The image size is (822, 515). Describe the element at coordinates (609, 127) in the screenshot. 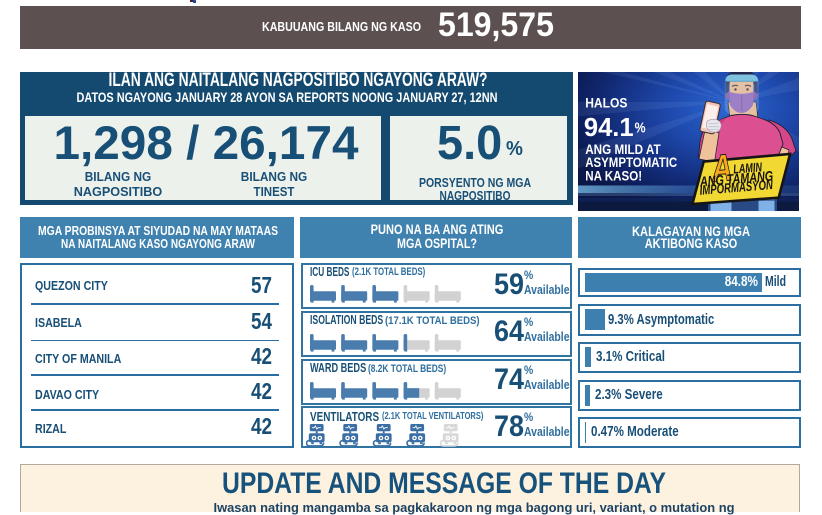

I see `svg-text: 94.1` at that location.